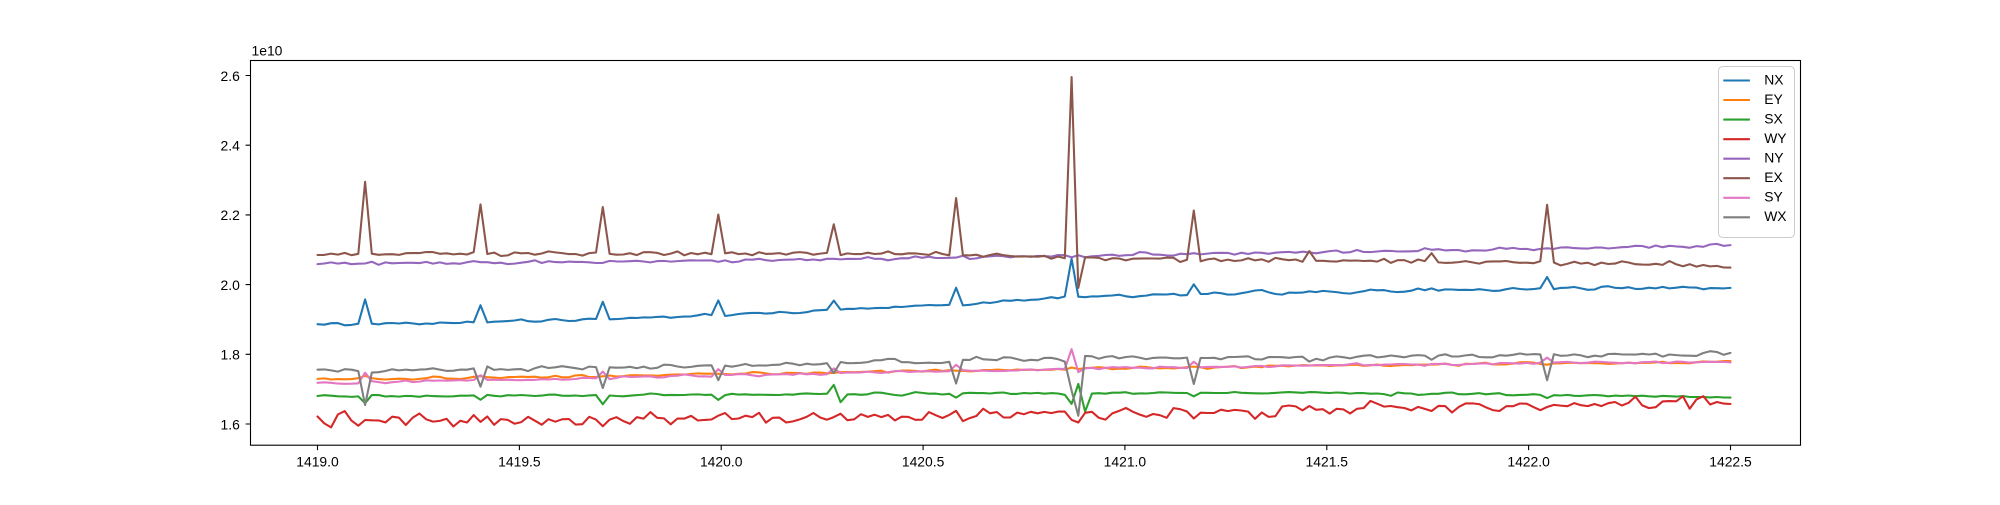 Image resolution: width=2000 pixels, height=505 pixels. What do you see at coordinates (1773, 158) in the screenshot?
I see `svg-text: NY` at bounding box center [1773, 158].